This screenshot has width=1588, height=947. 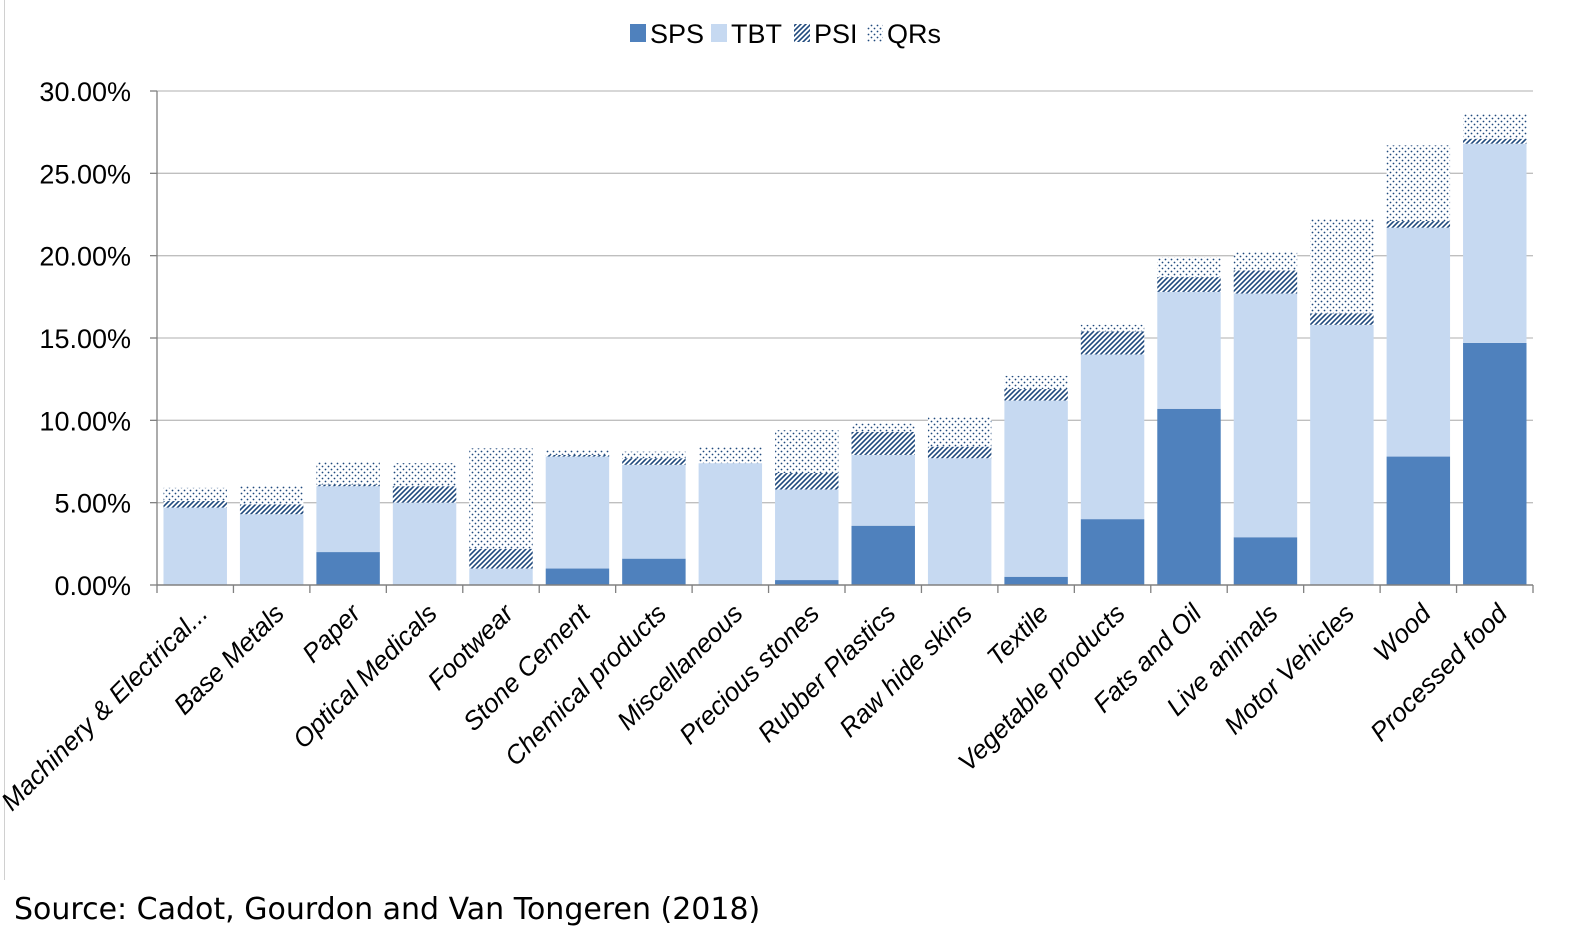 What do you see at coordinates (85, 174) in the screenshot?
I see `y-tick-label: 25.00%` at bounding box center [85, 174].